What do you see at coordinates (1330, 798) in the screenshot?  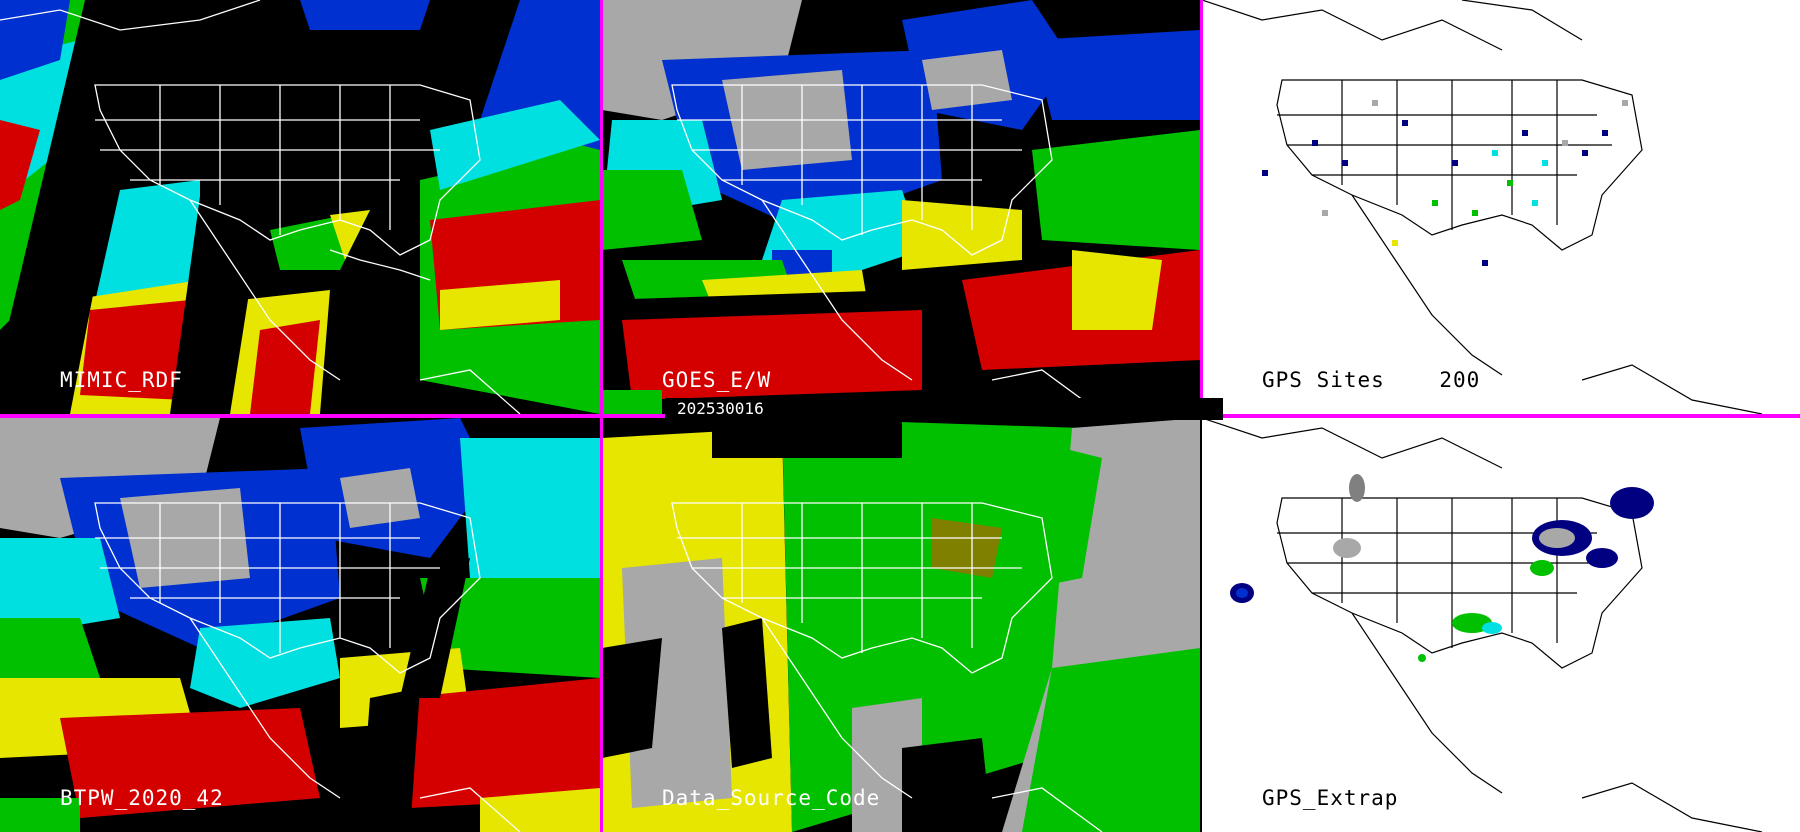 I see `panel-label: GPS_Extrap` at bounding box center [1330, 798].